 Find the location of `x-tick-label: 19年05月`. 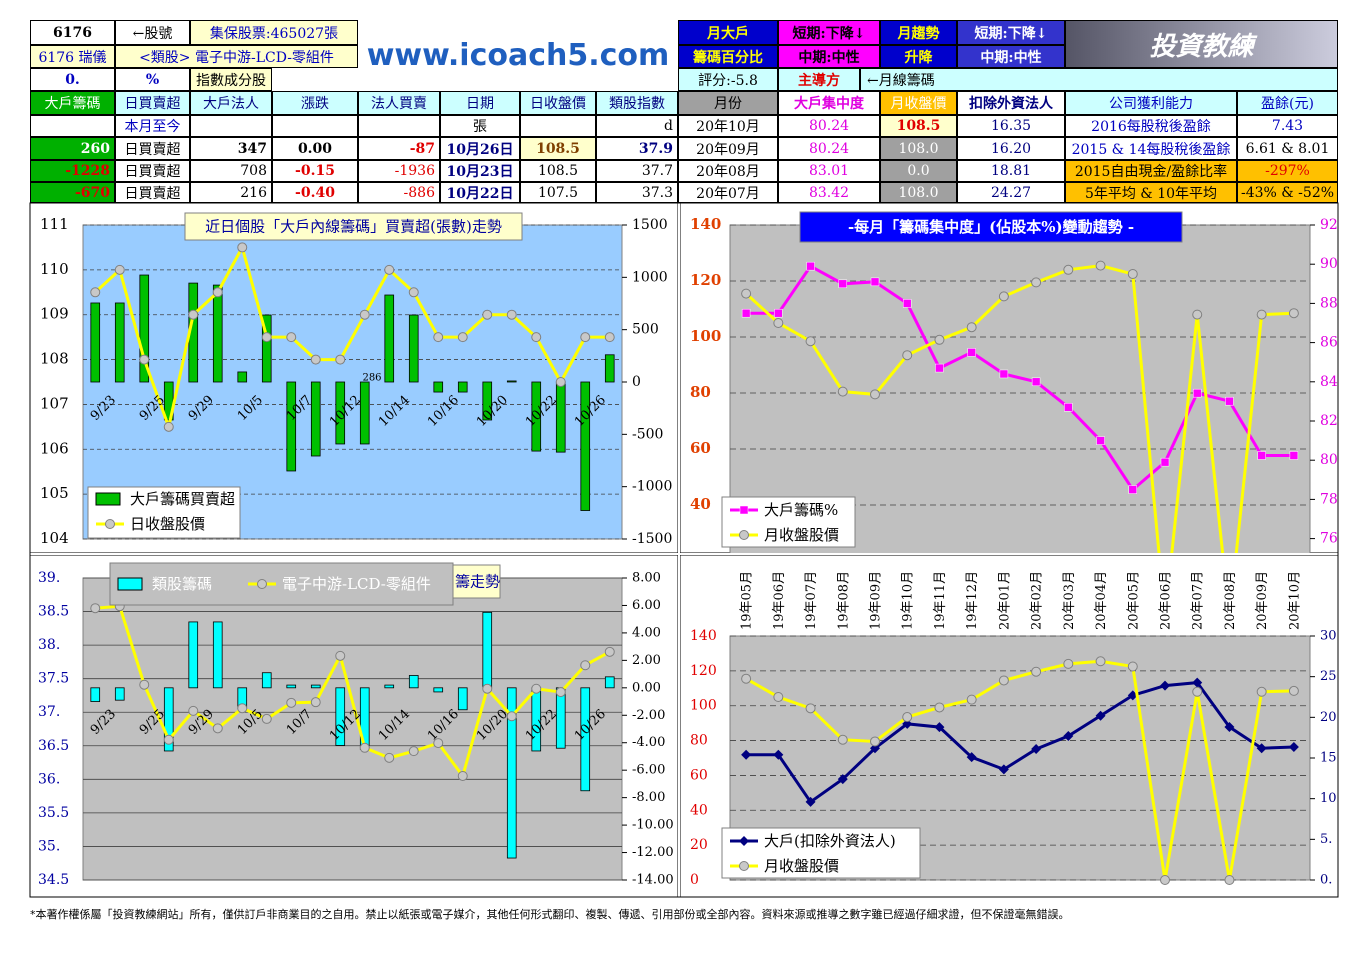

x-tick-label: 19年05月 is located at coordinates (747, 600).